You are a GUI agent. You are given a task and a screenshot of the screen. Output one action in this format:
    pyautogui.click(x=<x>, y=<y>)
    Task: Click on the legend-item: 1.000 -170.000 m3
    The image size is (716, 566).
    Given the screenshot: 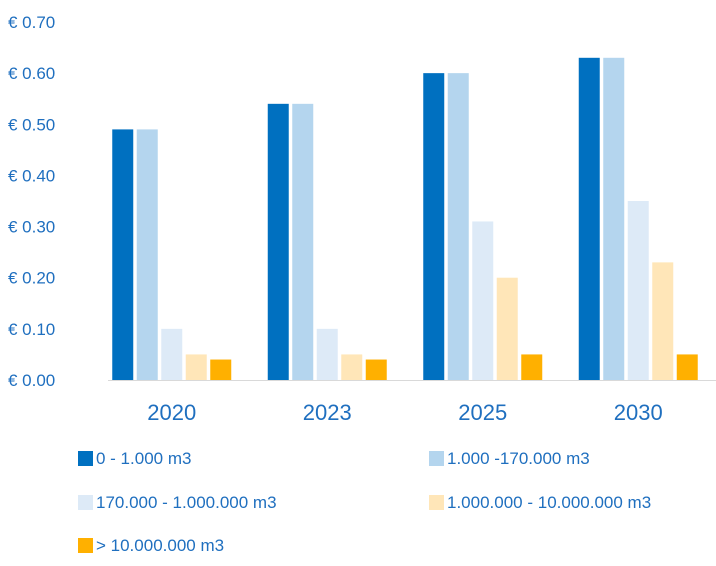 What is the action you would take?
    pyautogui.click(x=509, y=458)
    